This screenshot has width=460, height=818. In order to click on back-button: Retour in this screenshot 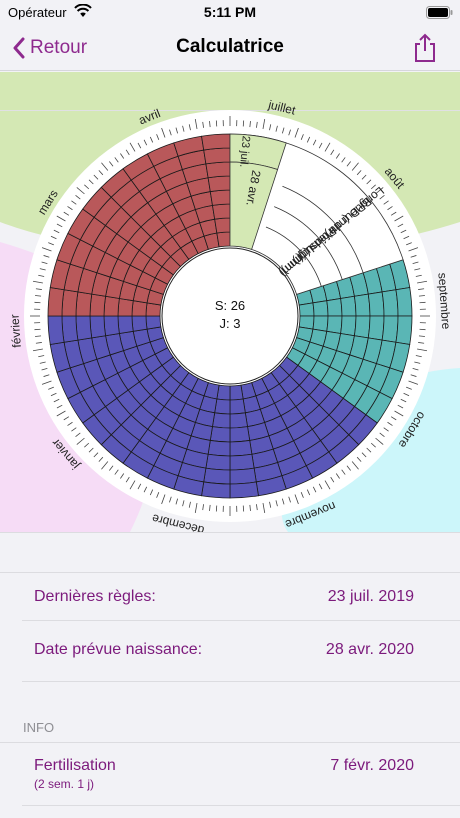, I will do `click(49, 48)`.